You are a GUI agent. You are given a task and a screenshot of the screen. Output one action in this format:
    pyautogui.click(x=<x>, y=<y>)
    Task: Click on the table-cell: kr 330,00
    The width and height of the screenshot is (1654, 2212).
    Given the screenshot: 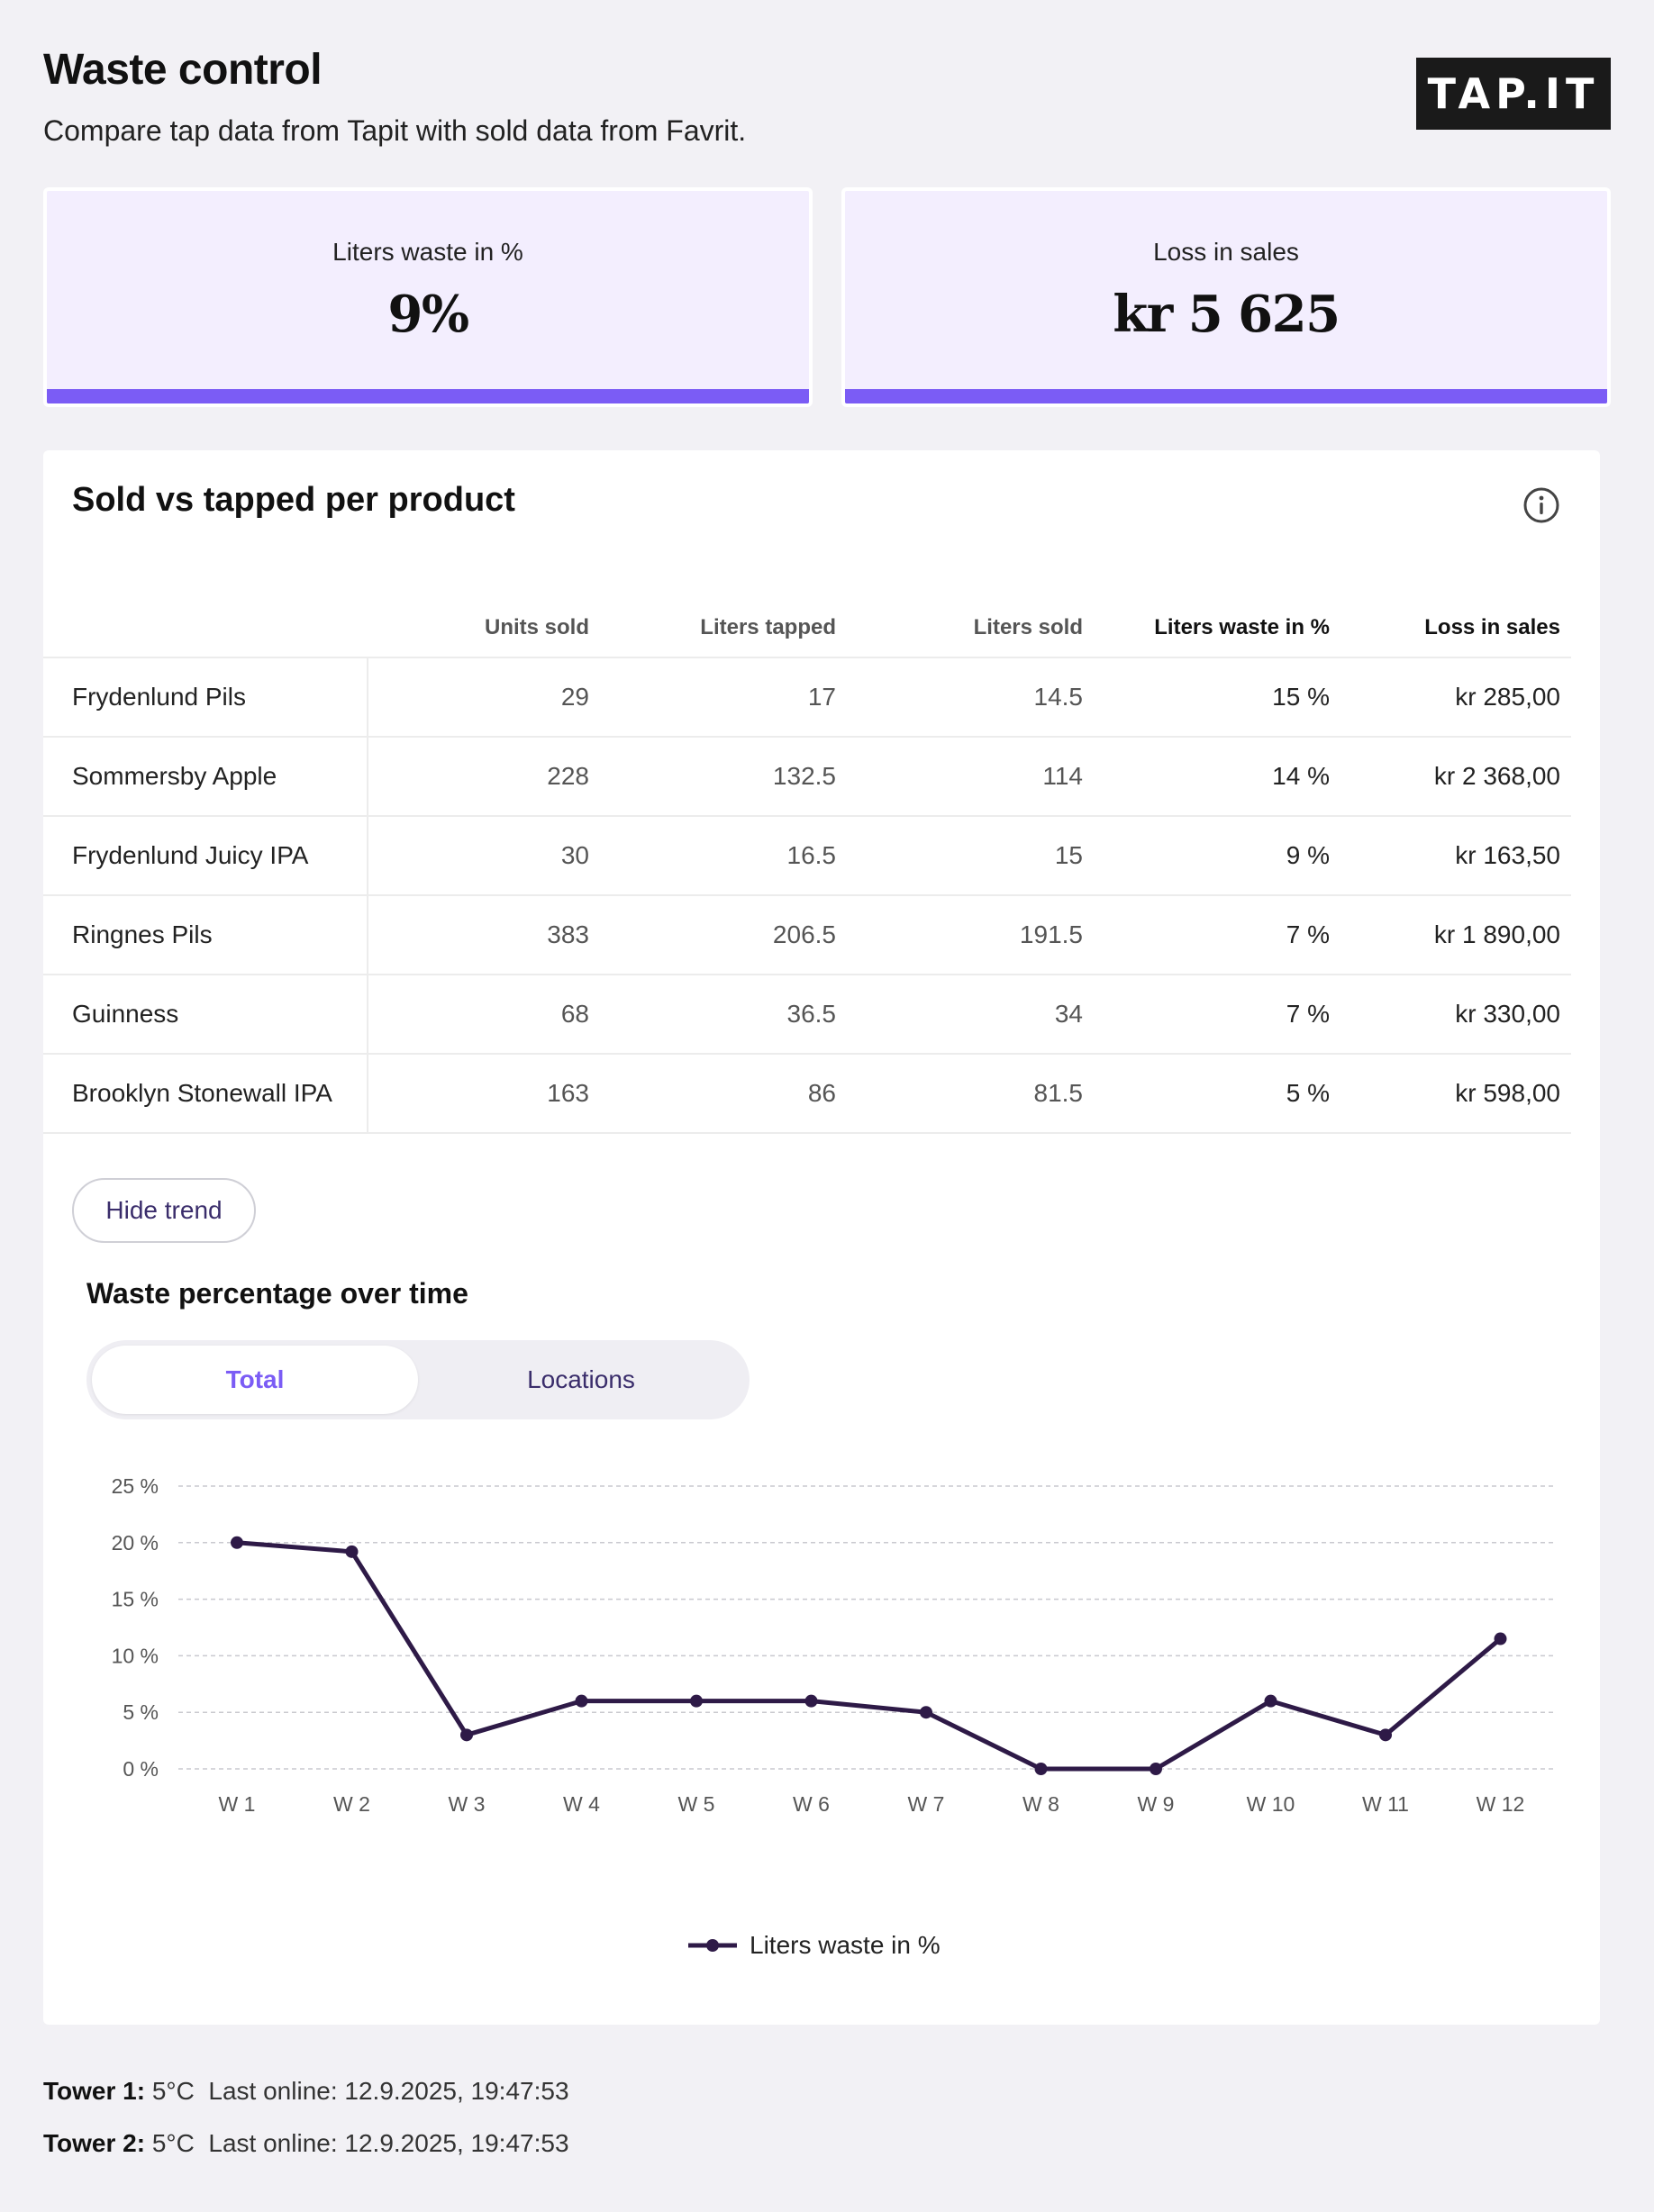 What is the action you would take?
    pyautogui.click(x=1455, y=1015)
    